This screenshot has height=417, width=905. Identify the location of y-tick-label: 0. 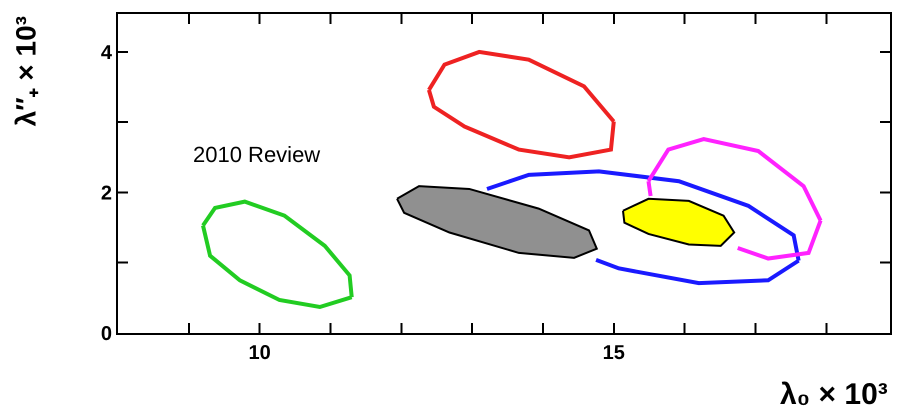
(106, 334).